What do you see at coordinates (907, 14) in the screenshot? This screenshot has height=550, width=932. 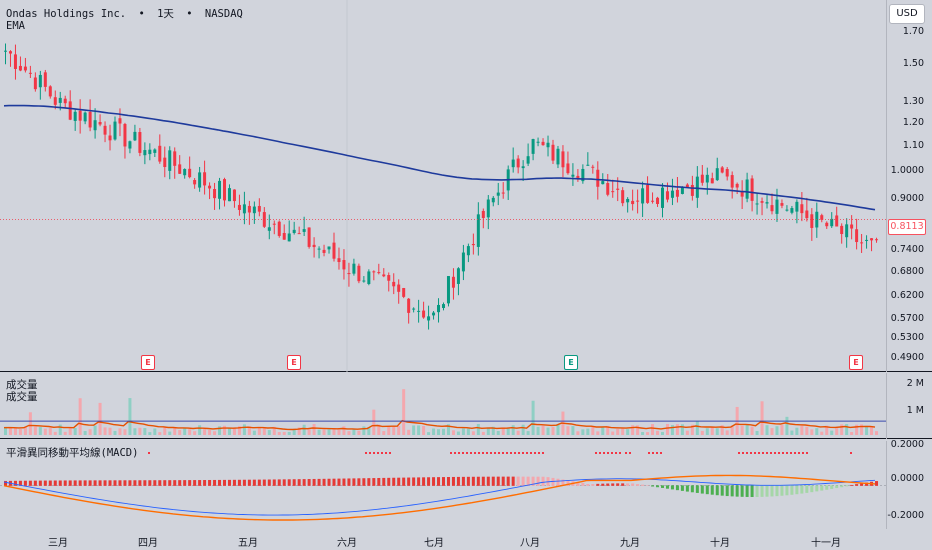 I see `currency-button: USD` at bounding box center [907, 14].